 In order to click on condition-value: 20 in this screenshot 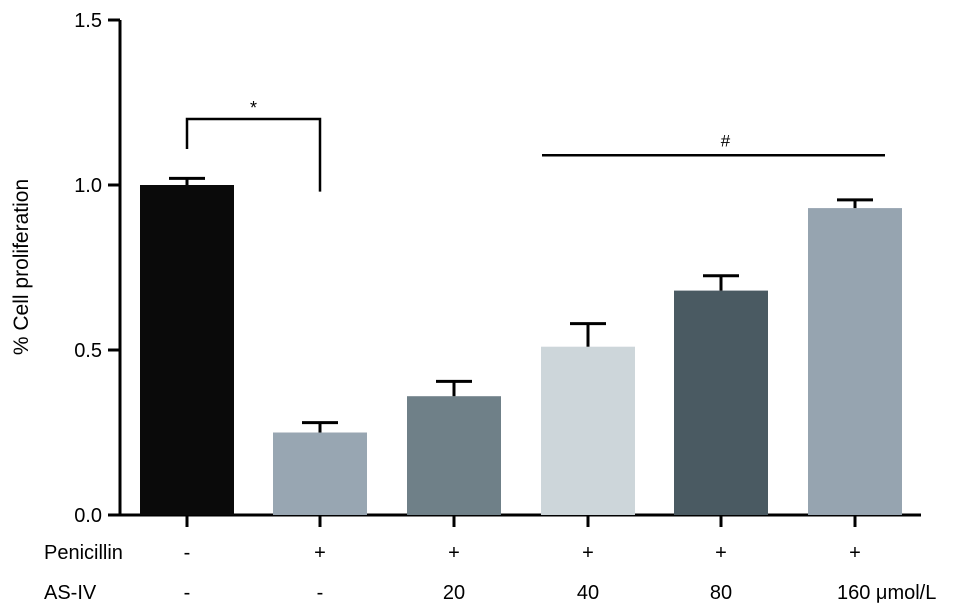, I will do `click(454, 593)`.